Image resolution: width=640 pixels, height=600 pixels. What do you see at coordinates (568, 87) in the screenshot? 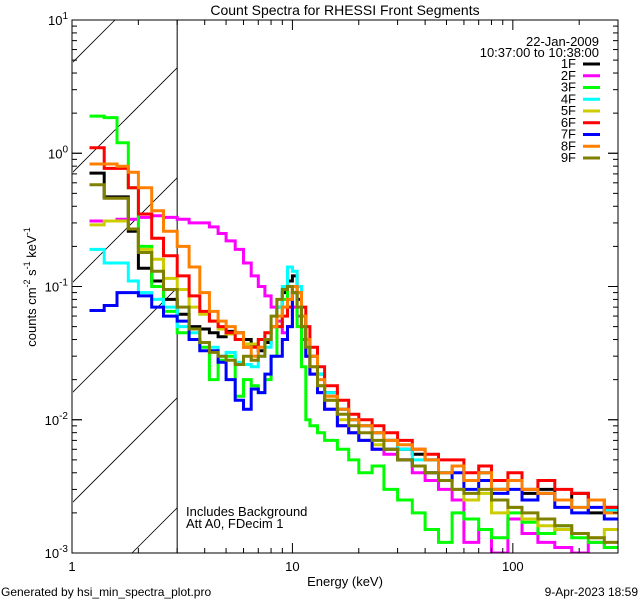
I see `legend-label-3F: 3F` at bounding box center [568, 87].